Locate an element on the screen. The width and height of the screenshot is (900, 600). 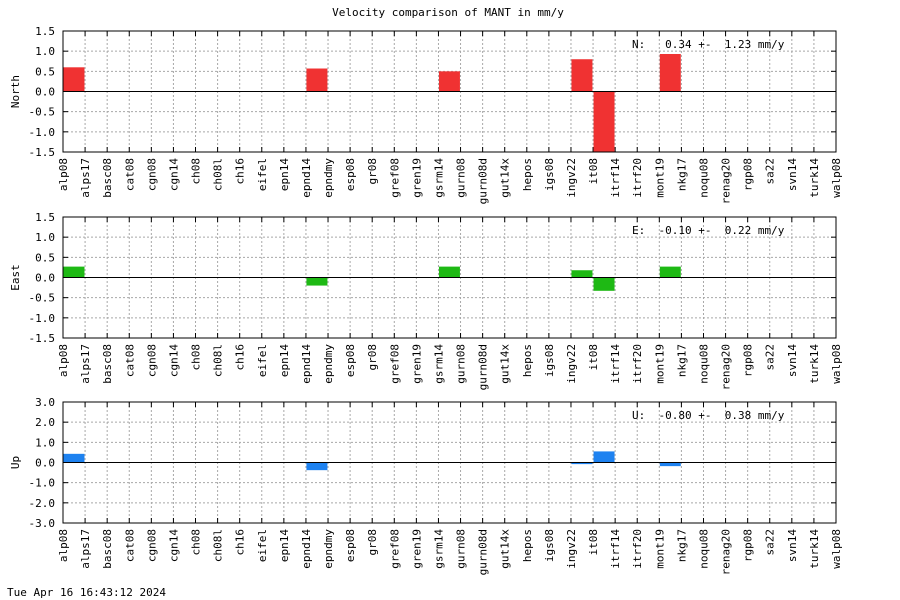
y-tick-label: -1.5 is located at coordinates (42, 152).